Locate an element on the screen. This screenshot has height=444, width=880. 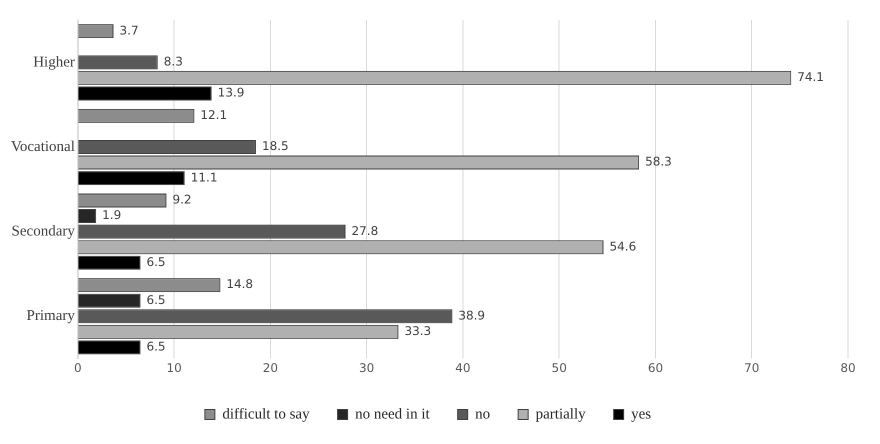
data-label: 3.7 is located at coordinates (129, 30).